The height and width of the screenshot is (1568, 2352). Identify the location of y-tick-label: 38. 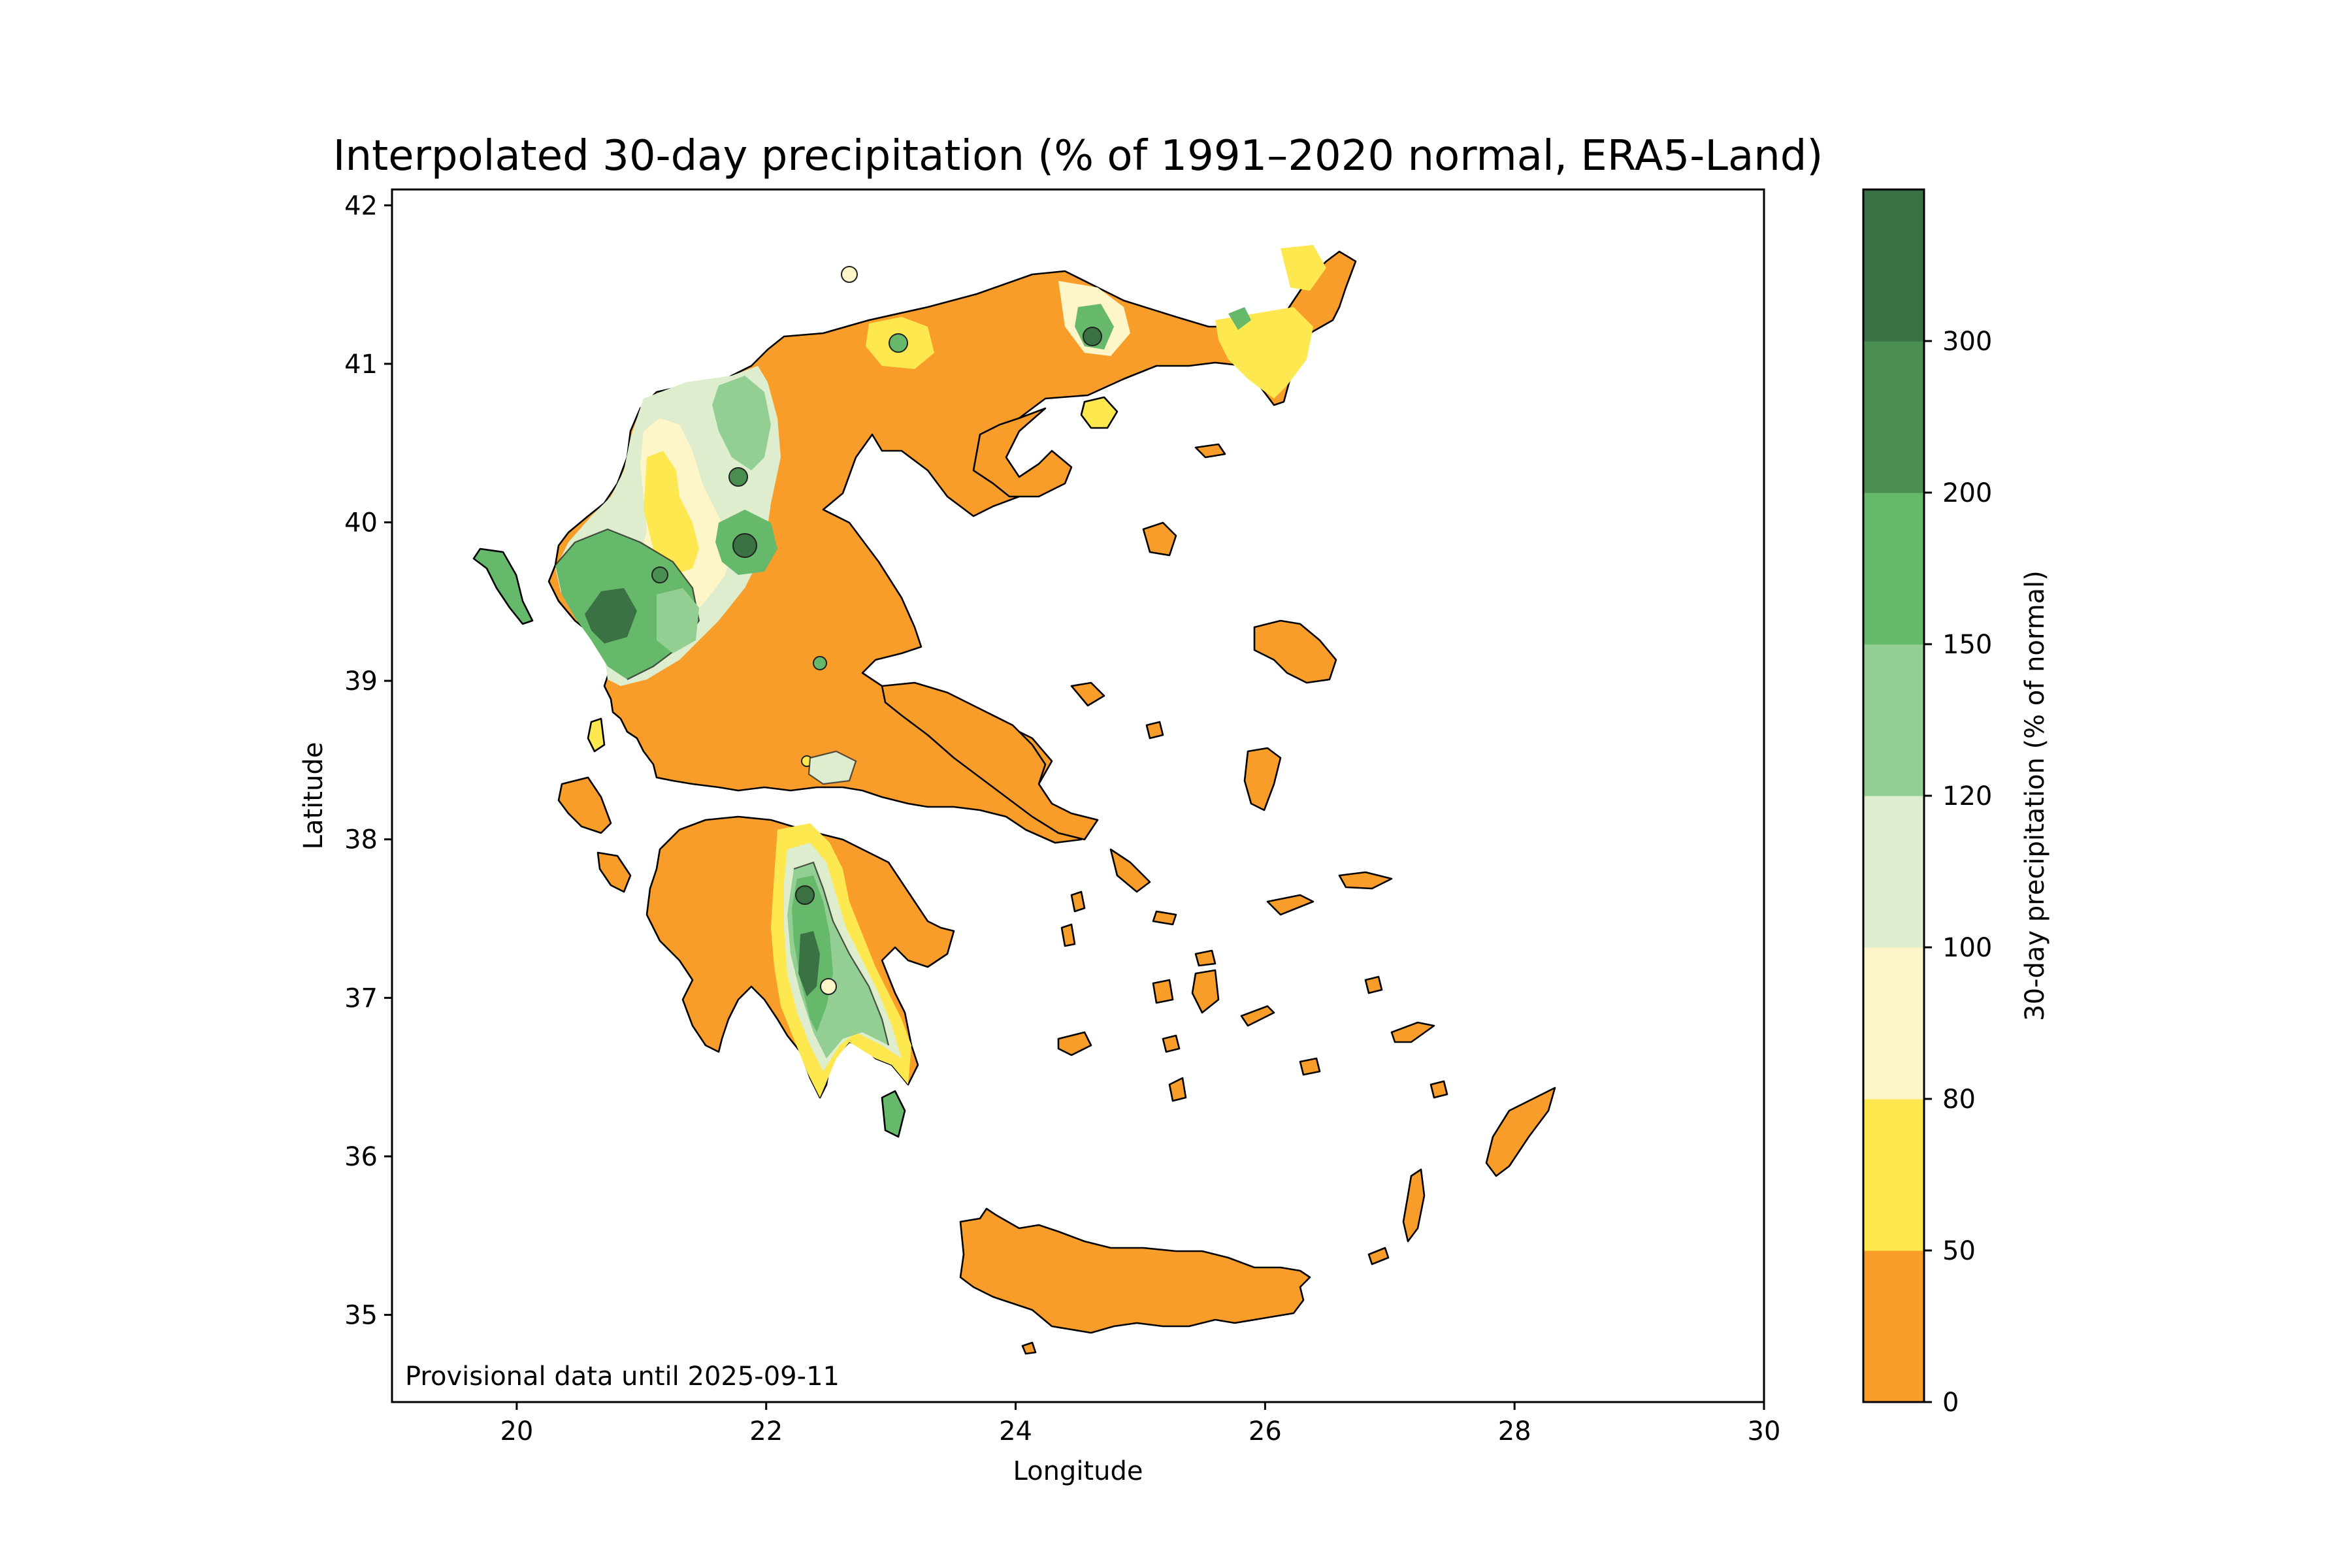
(361, 840).